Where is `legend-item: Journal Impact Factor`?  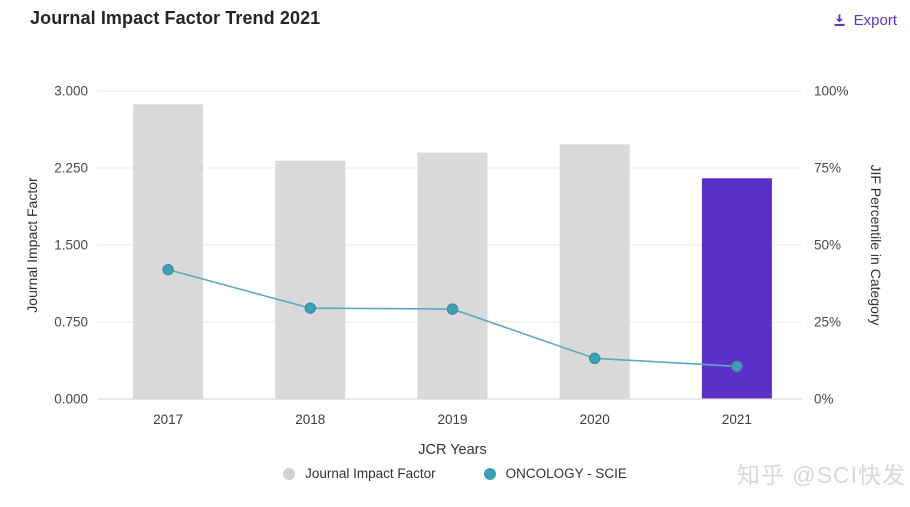
legend-item: Journal Impact Factor is located at coordinates (359, 473).